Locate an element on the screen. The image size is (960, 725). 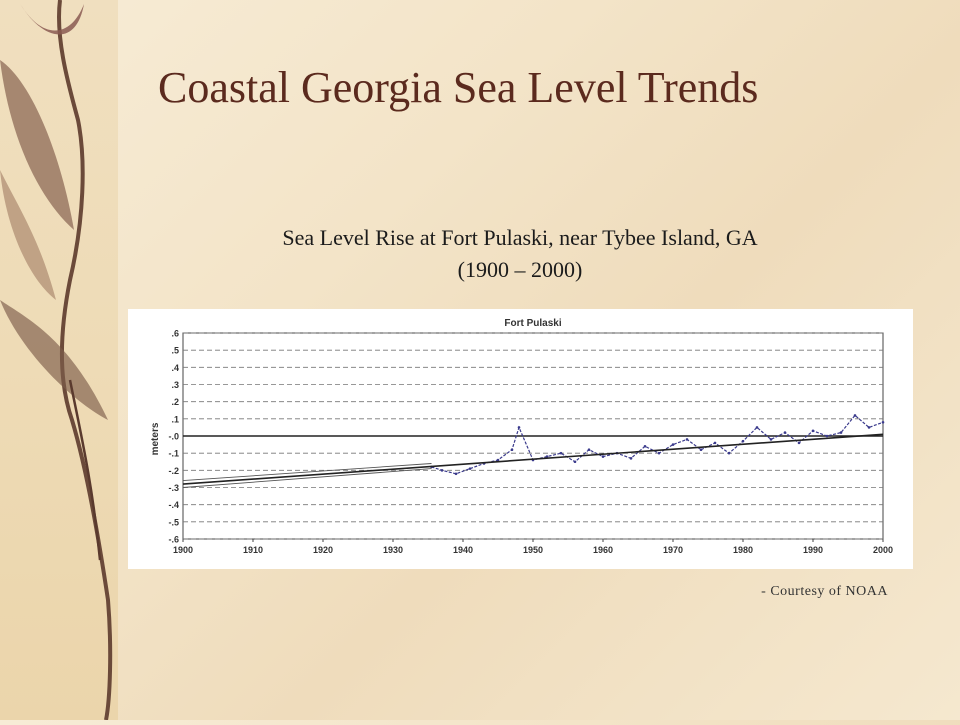
y-tick-label: .3 is located at coordinates (175, 385).